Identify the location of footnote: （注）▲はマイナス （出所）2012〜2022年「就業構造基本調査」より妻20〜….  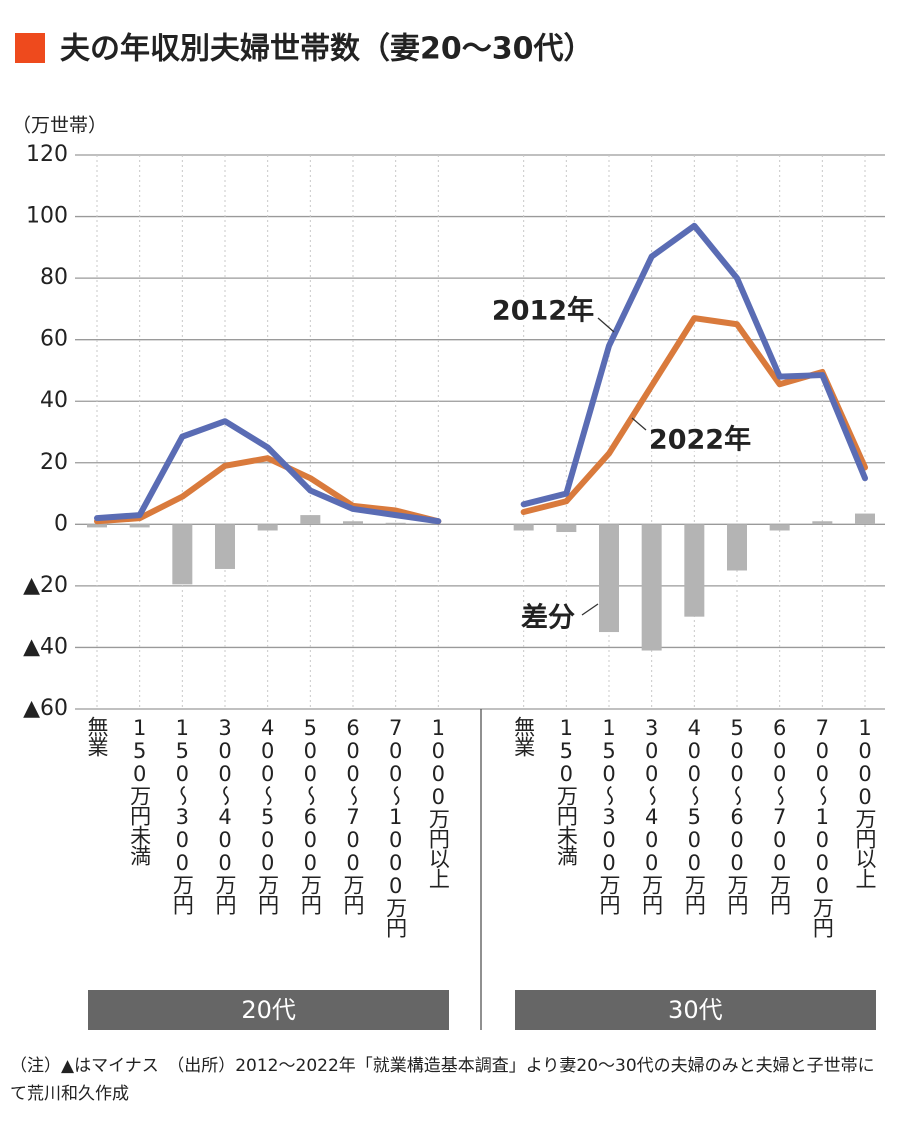
(442, 1080).